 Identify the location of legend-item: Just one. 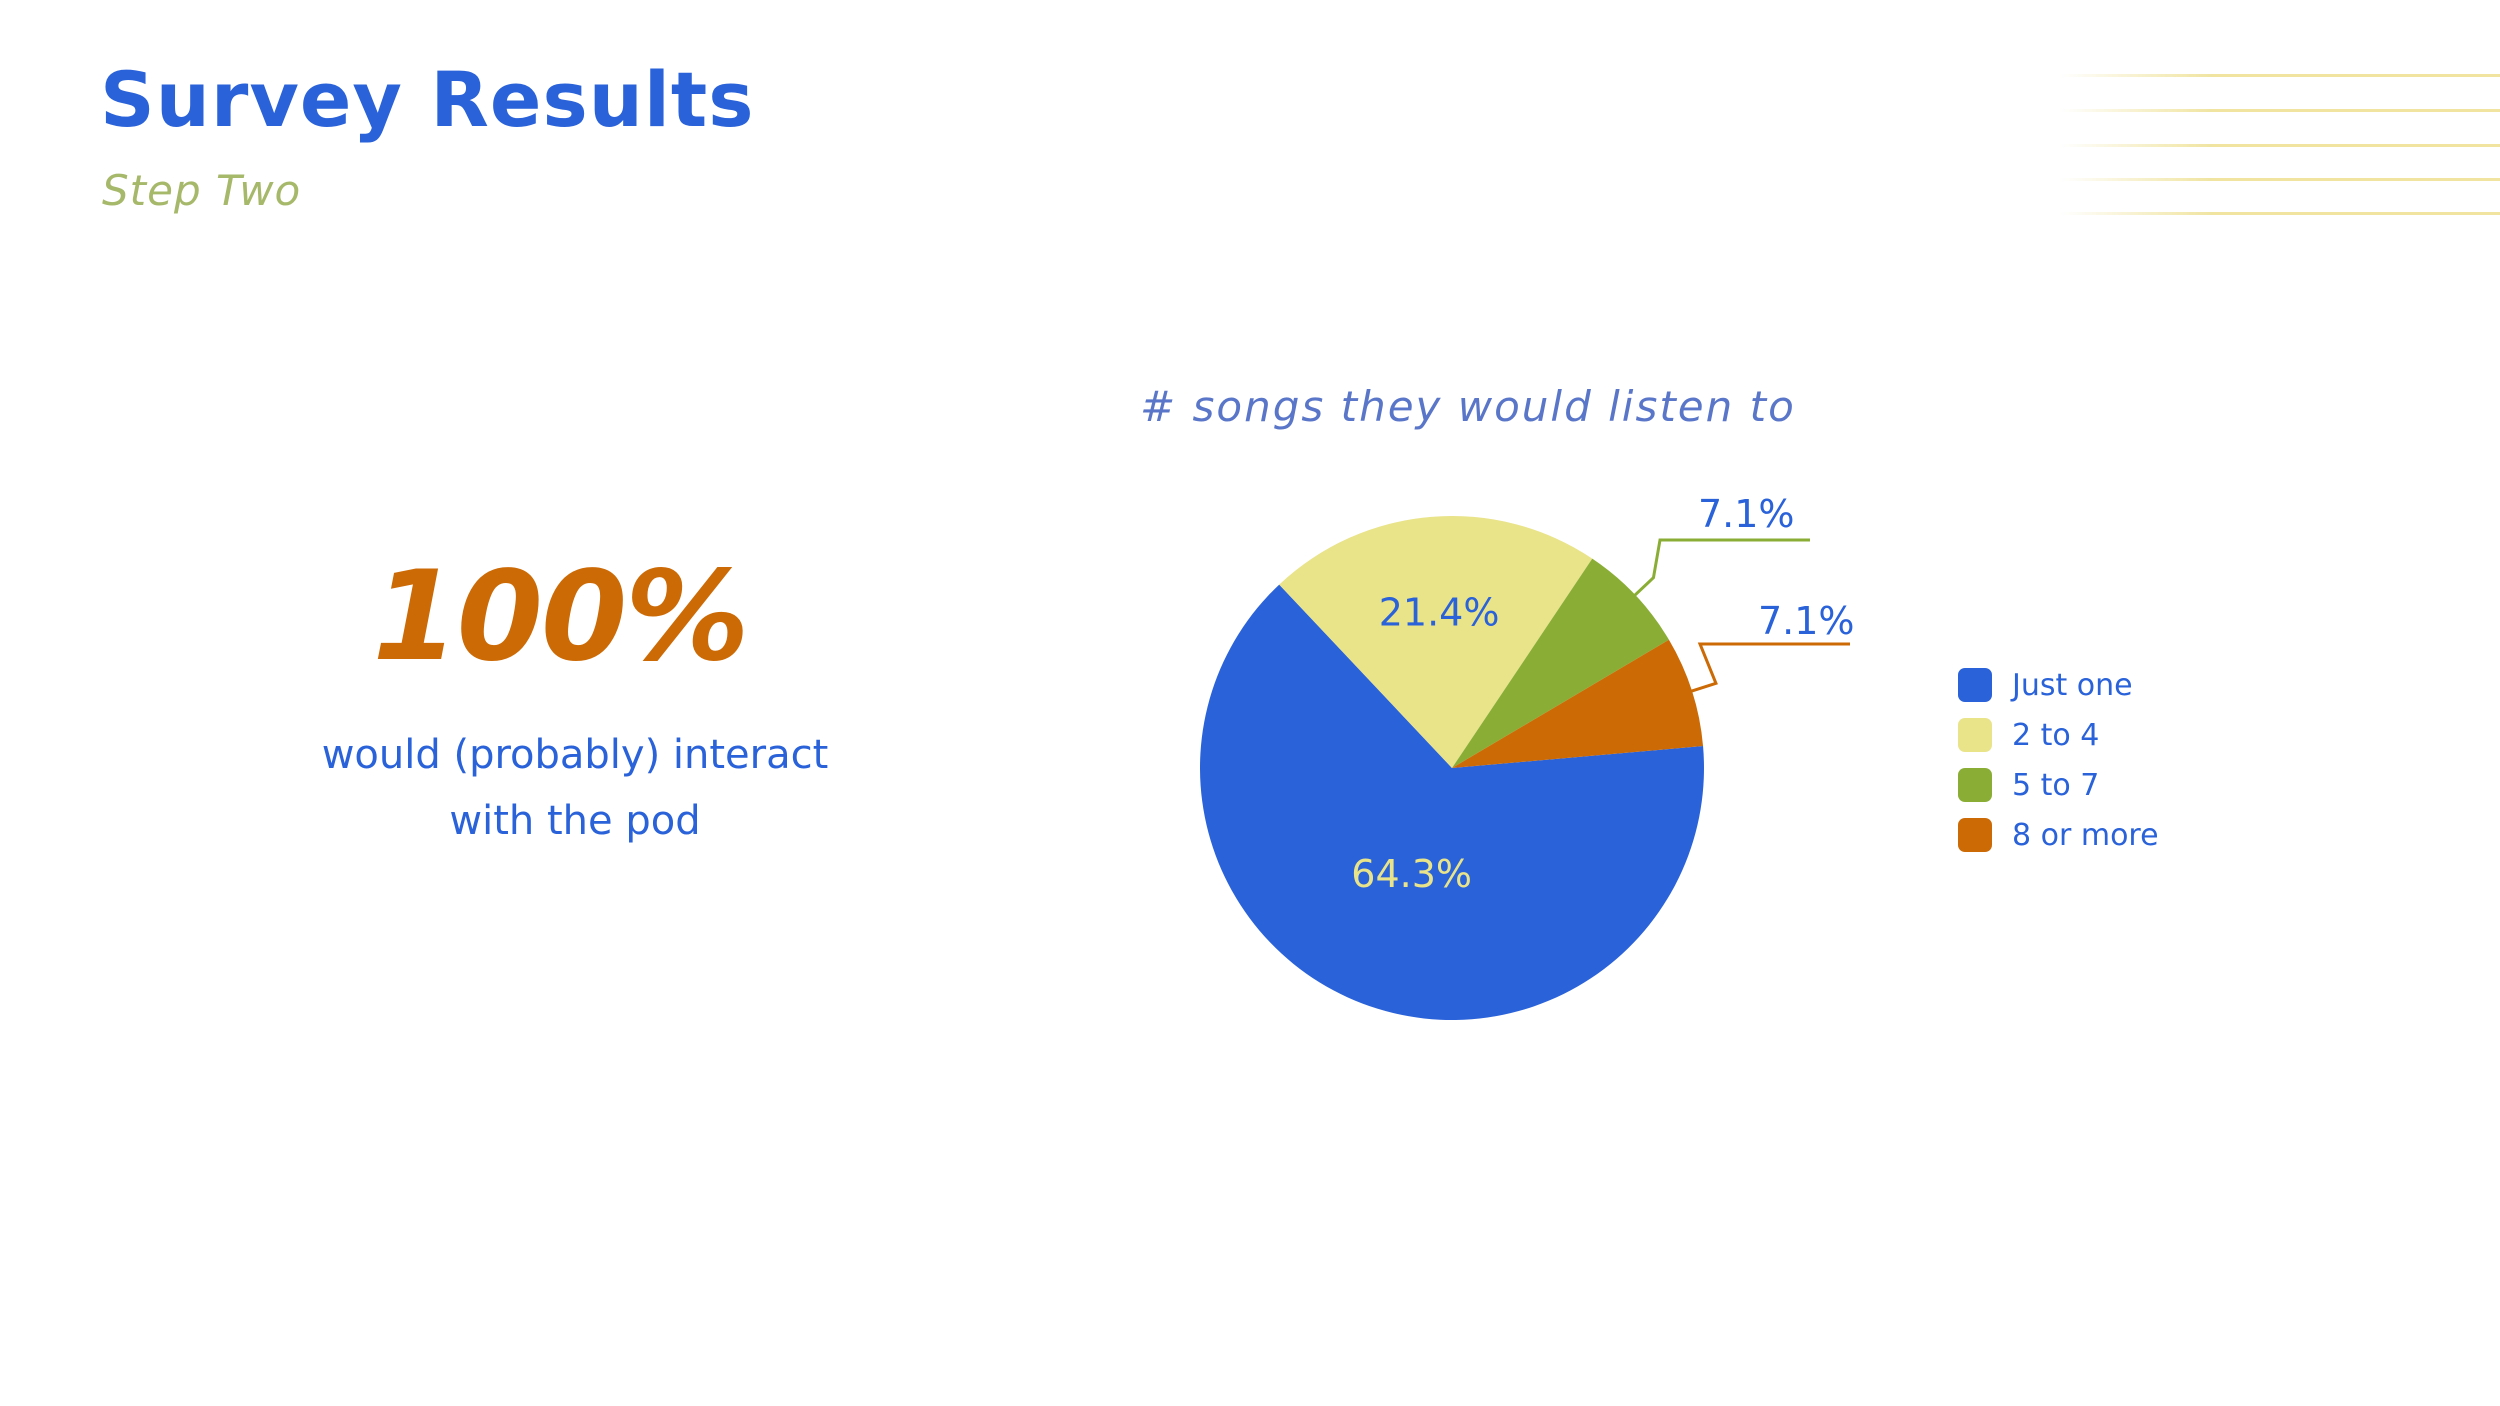
(2058, 685).